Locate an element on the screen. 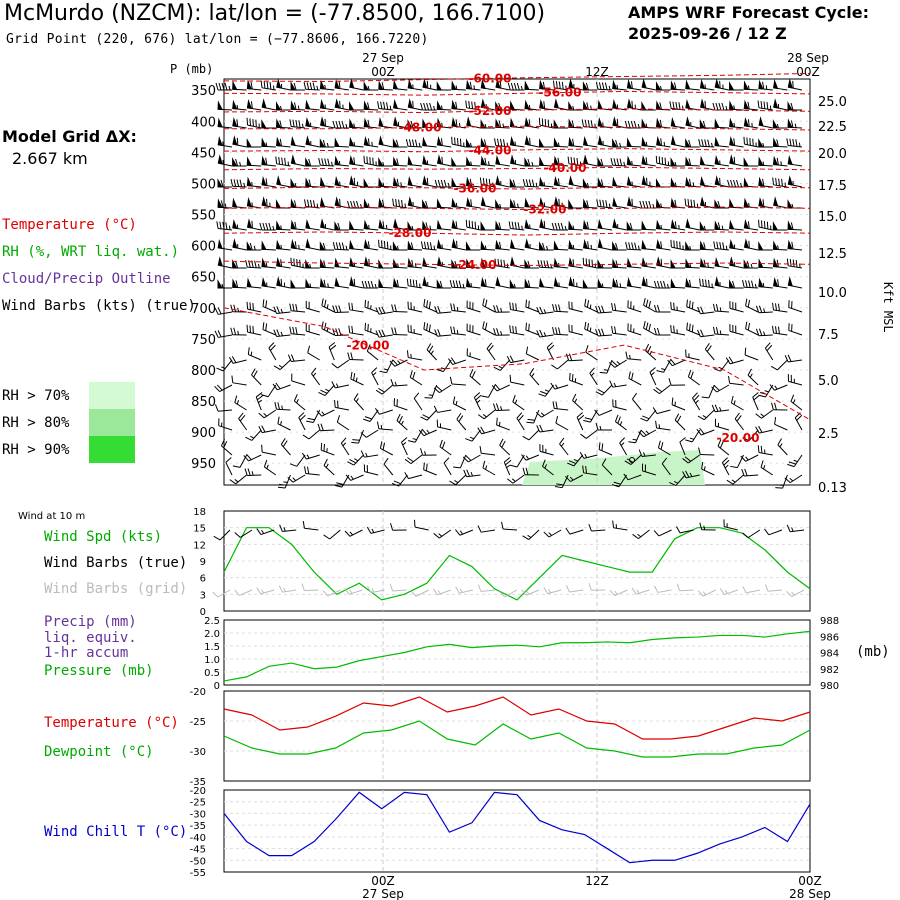  y-tick-label: -45 is located at coordinates (198, 850).